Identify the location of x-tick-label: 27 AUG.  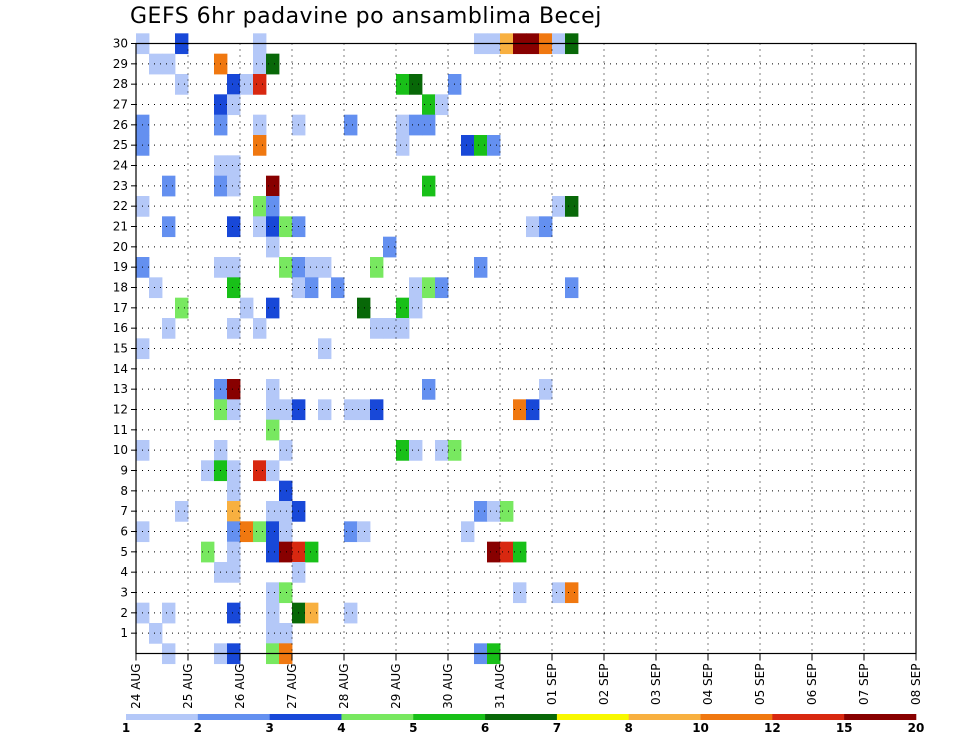
(292, 686).